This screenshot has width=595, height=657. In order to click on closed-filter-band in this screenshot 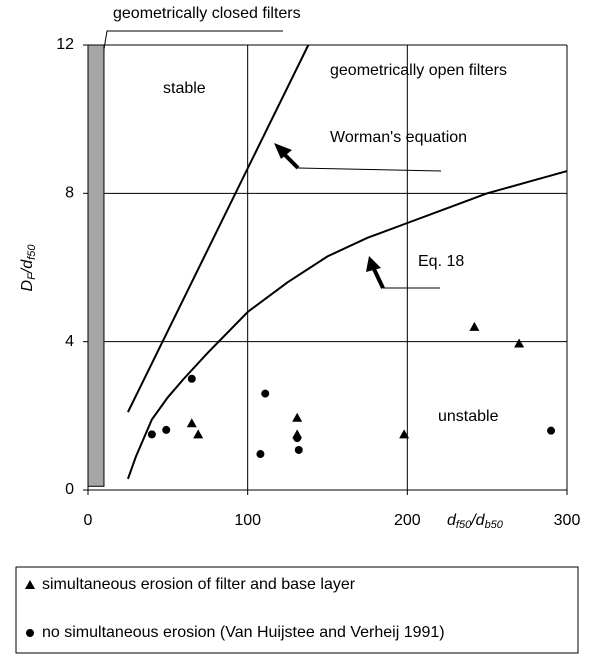, I will do `click(96, 265)`.